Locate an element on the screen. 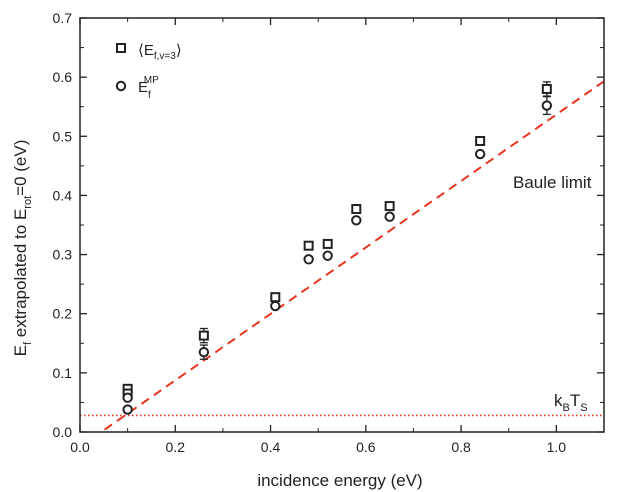  legend-circle-label: EfMP is located at coordinates (148, 88).